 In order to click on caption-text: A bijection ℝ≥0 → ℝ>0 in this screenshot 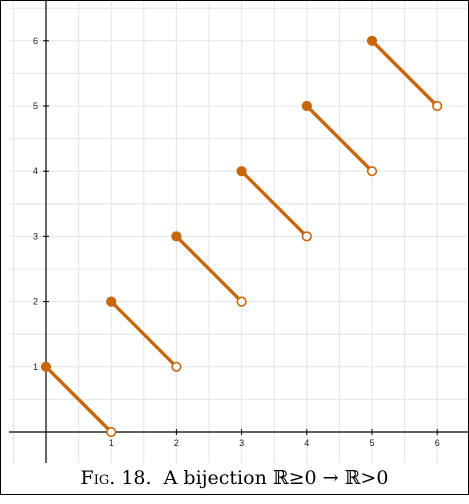, I will do `click(276, 478)`.